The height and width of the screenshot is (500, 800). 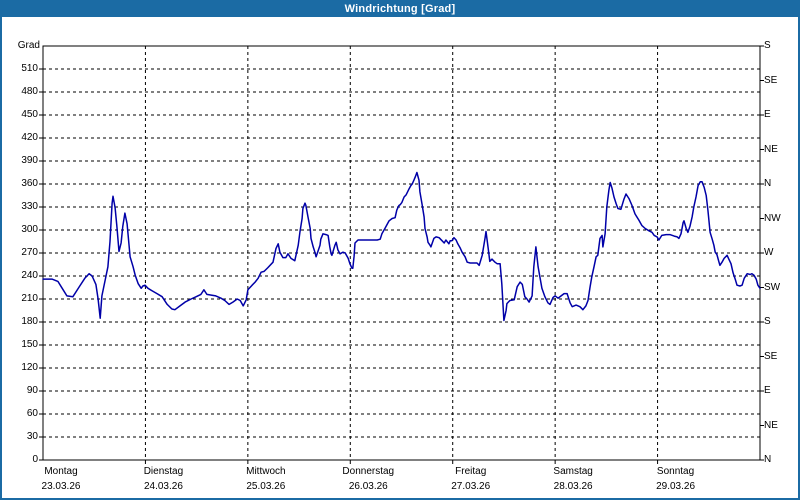 What do you see at coordinates (772, 287) in the screenshot?
I see `compass-label-7-SW: SW` at bounding box center [772, 287].